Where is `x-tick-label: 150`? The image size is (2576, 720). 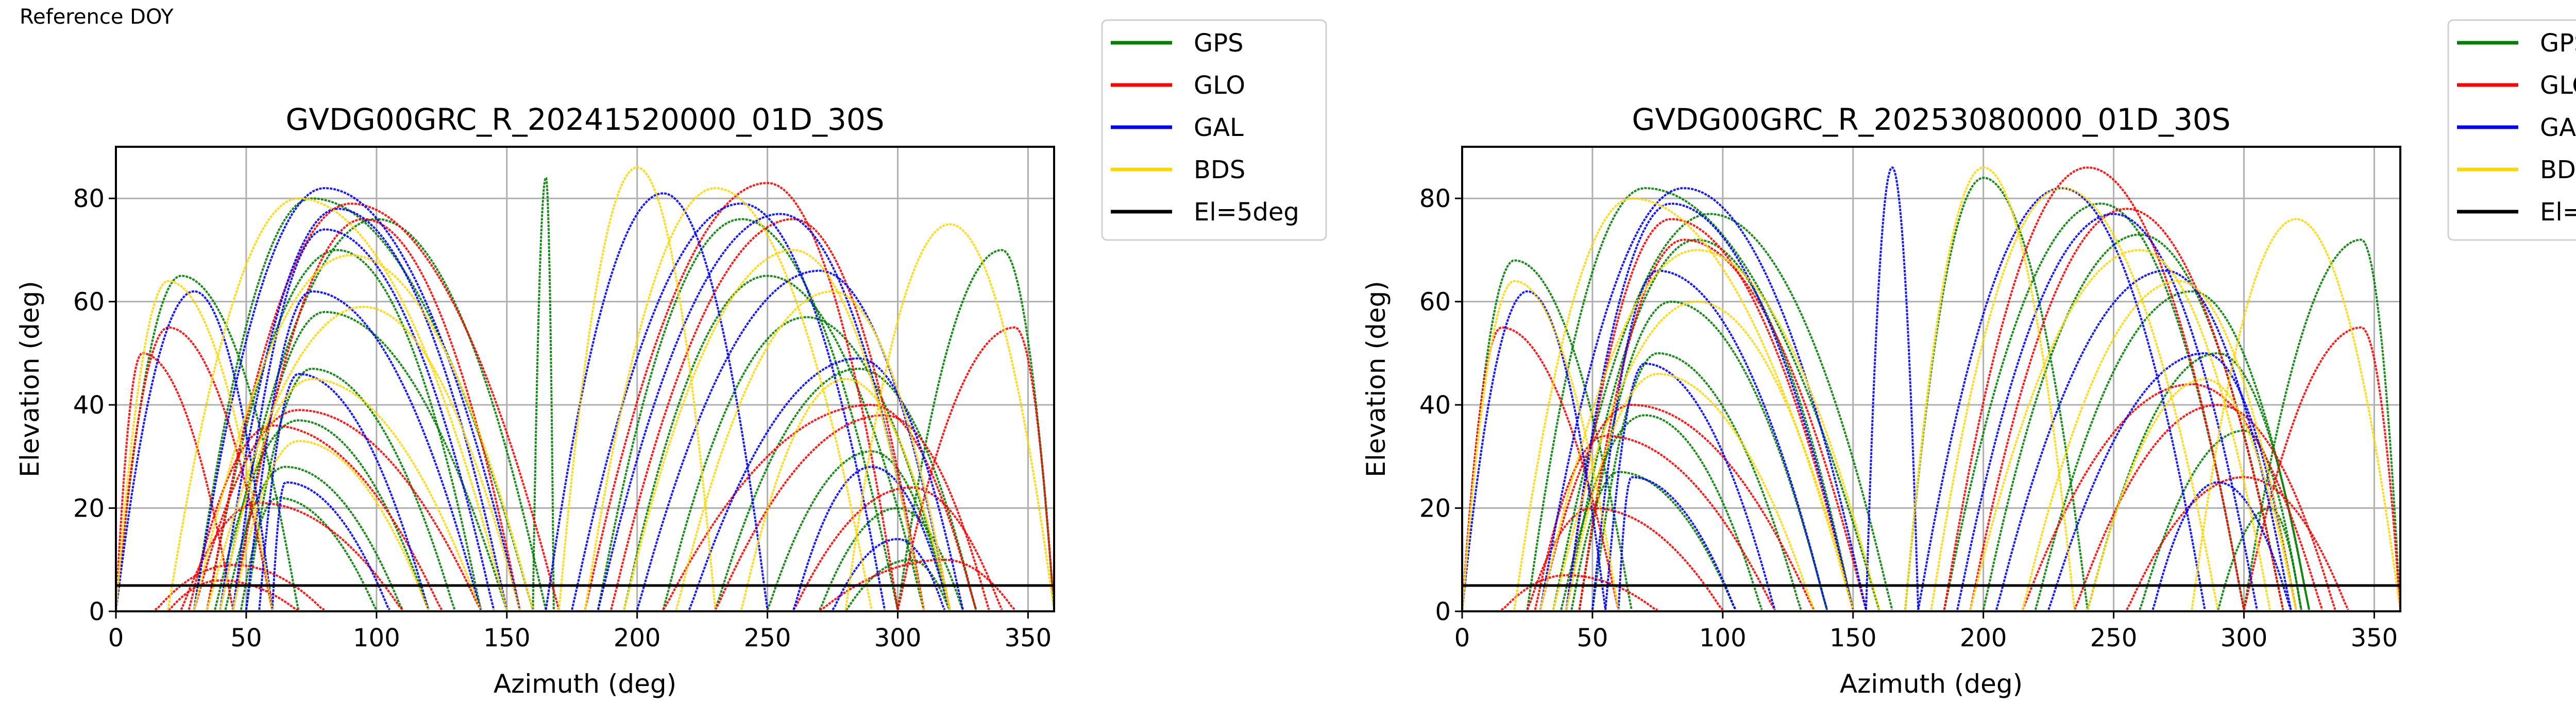
x-tick-label: 150 is located at coordinates (507, 638).